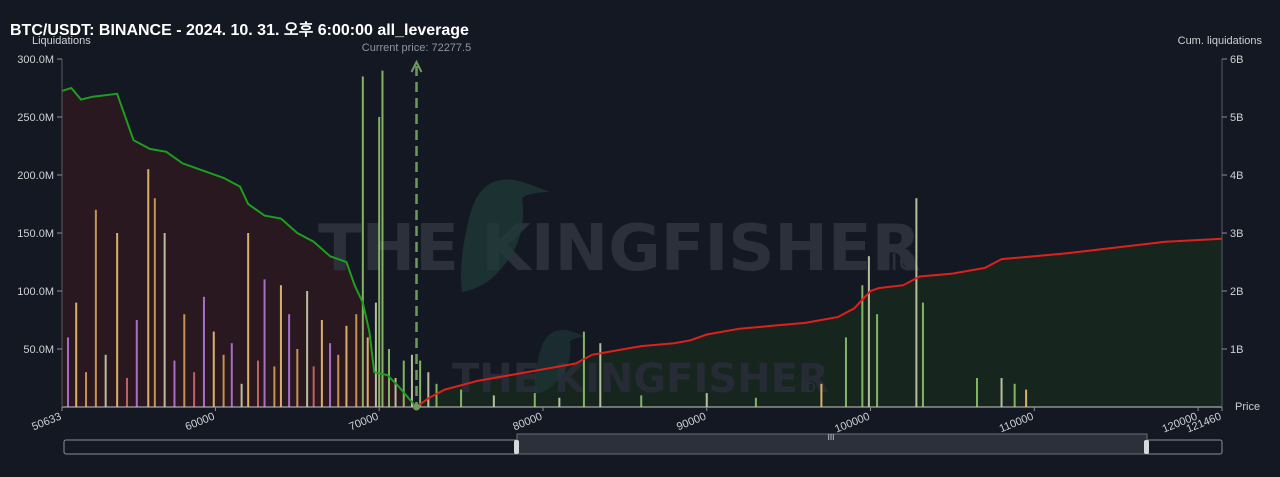 The image size is (1280, 477). What do you see at coordinates (643, 444) in the screenshot?
I see `range-slider: III` at bounding box center [643, 444].